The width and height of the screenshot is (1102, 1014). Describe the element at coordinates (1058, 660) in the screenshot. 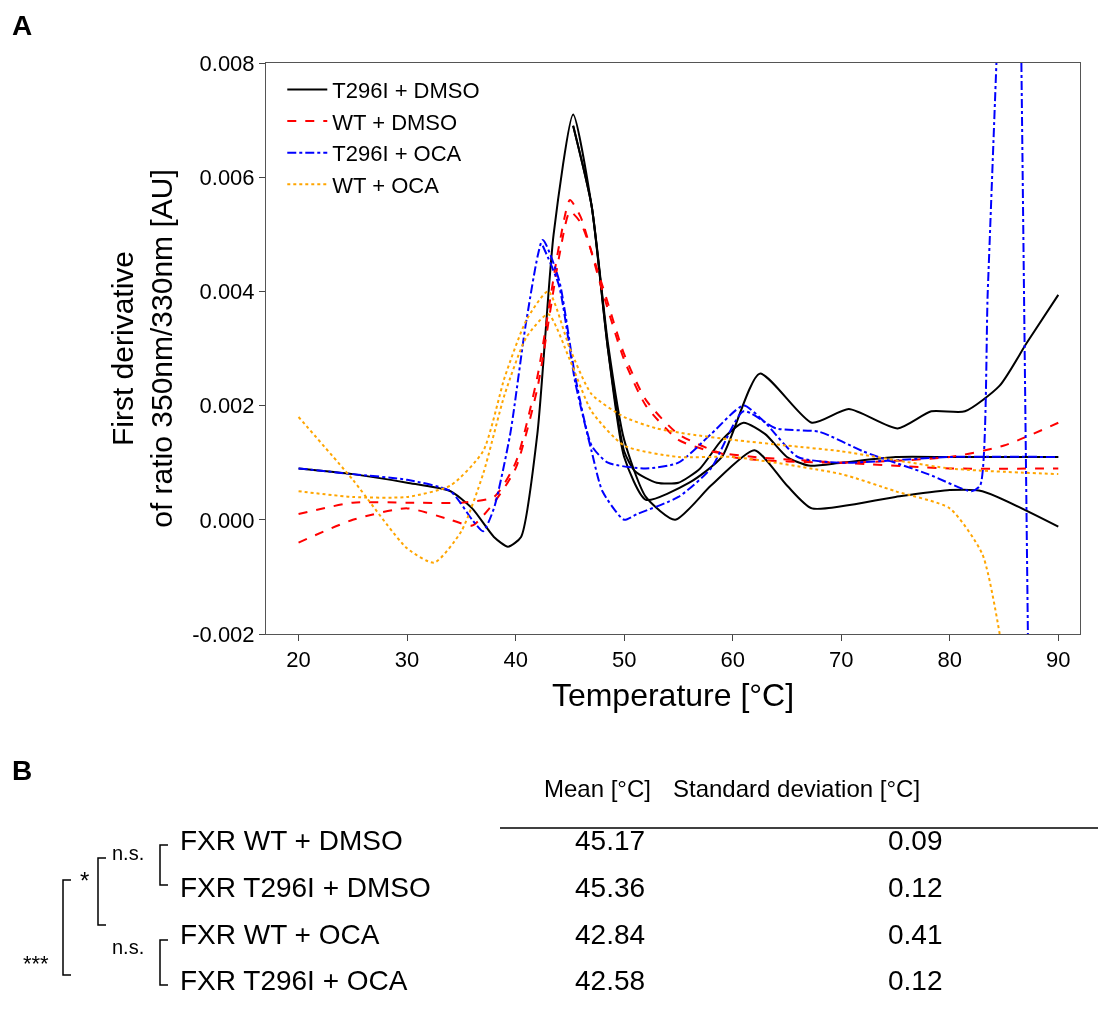

I see `x-tick-label: 90` at that location.